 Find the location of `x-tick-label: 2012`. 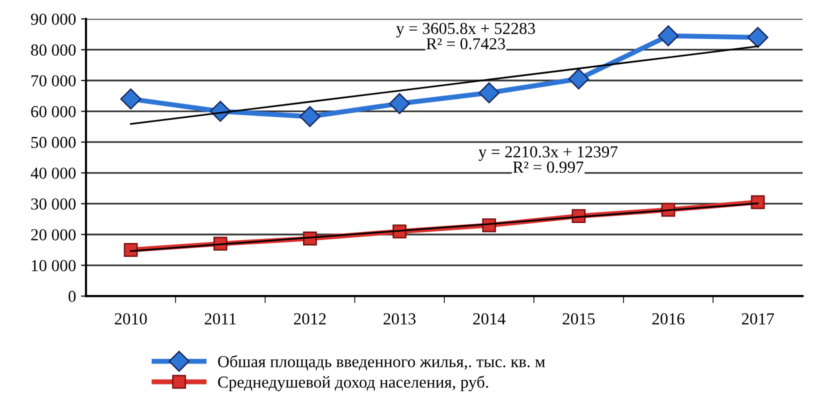

x-tick-label: 2012 is located at coordinates (310, 318).